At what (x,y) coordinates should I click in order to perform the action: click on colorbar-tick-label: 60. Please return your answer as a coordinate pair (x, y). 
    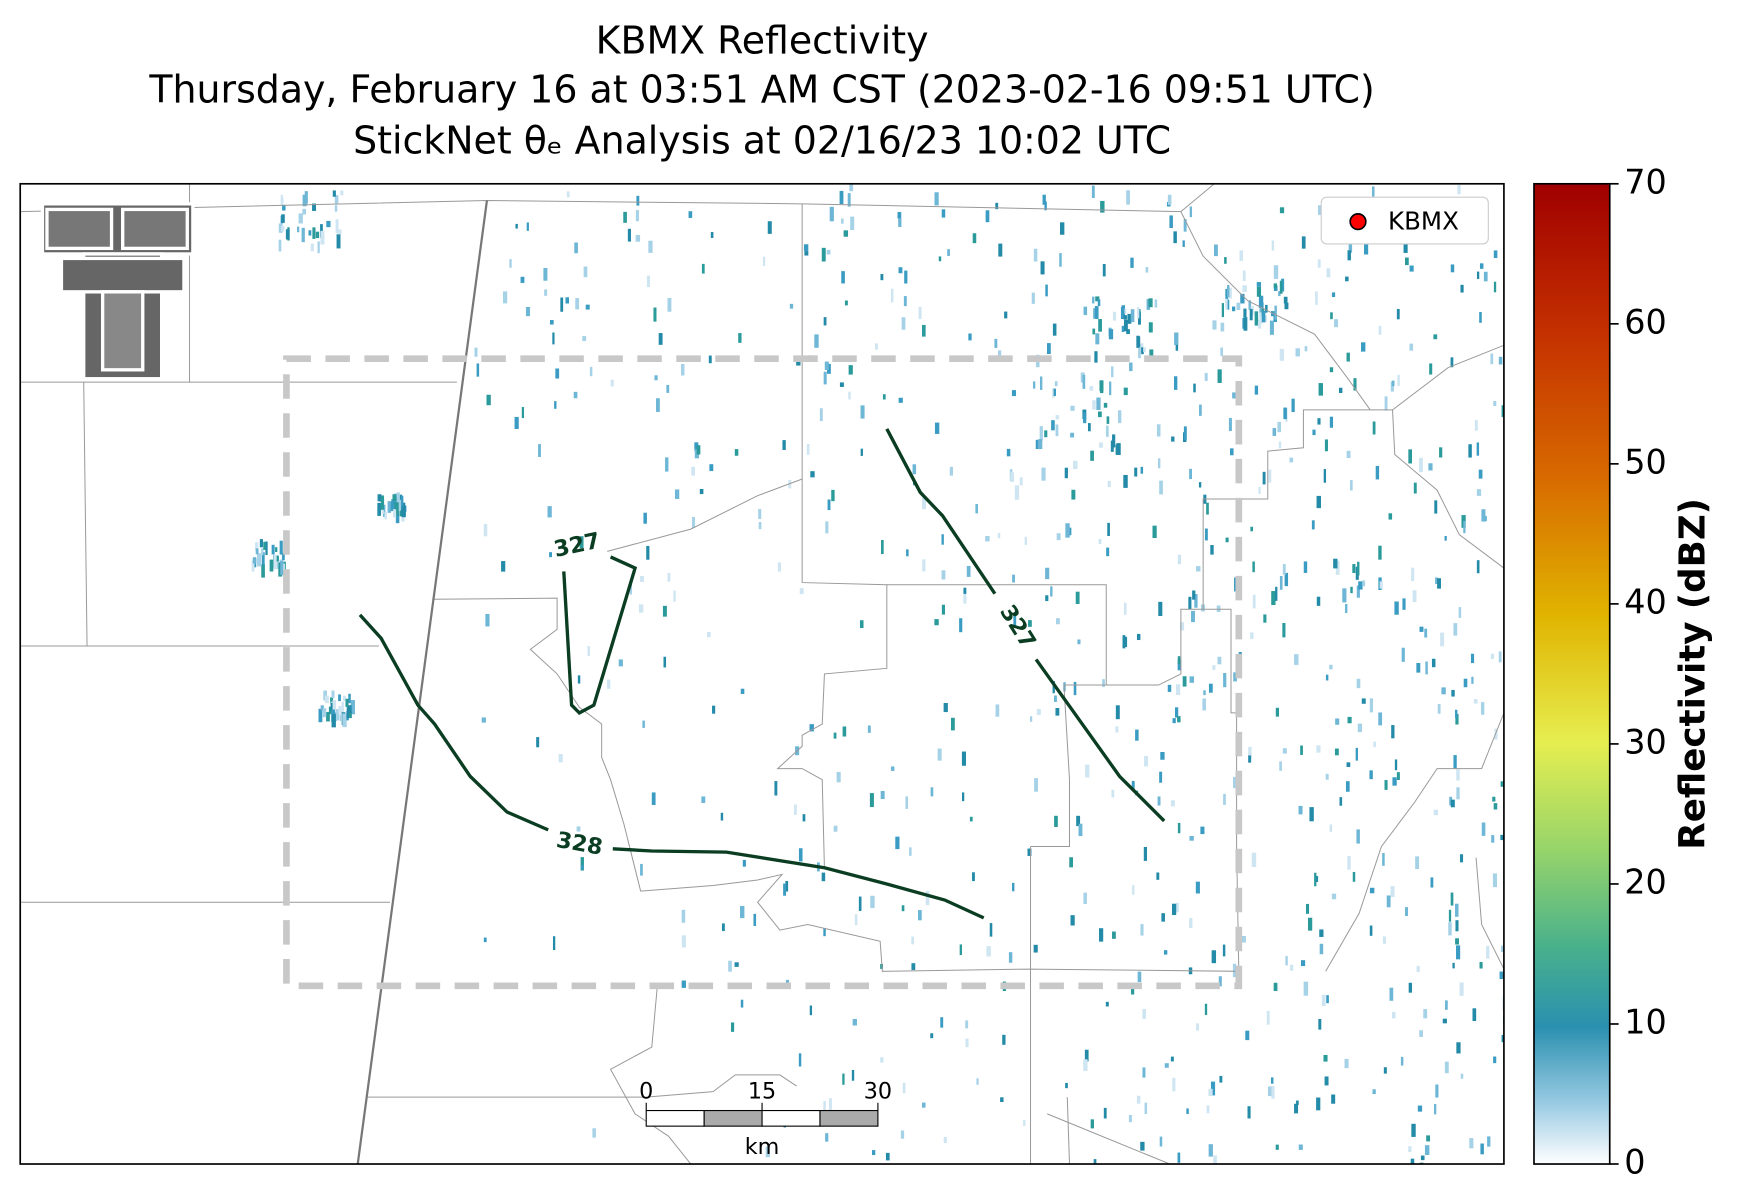
    Looking at the image, I should click on (1645, 321).